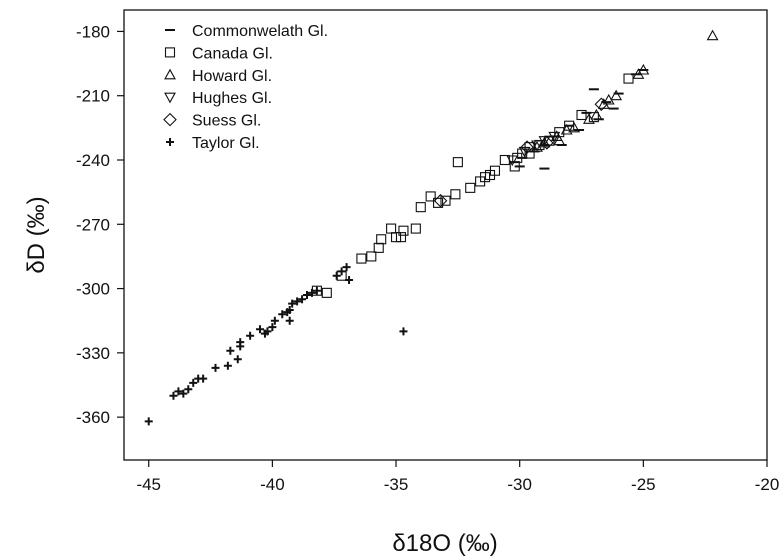  What do you see at coordinates (767, 484) in the screenshot?
I see `x-tick-label: -20` at bounding box center [767, 484].